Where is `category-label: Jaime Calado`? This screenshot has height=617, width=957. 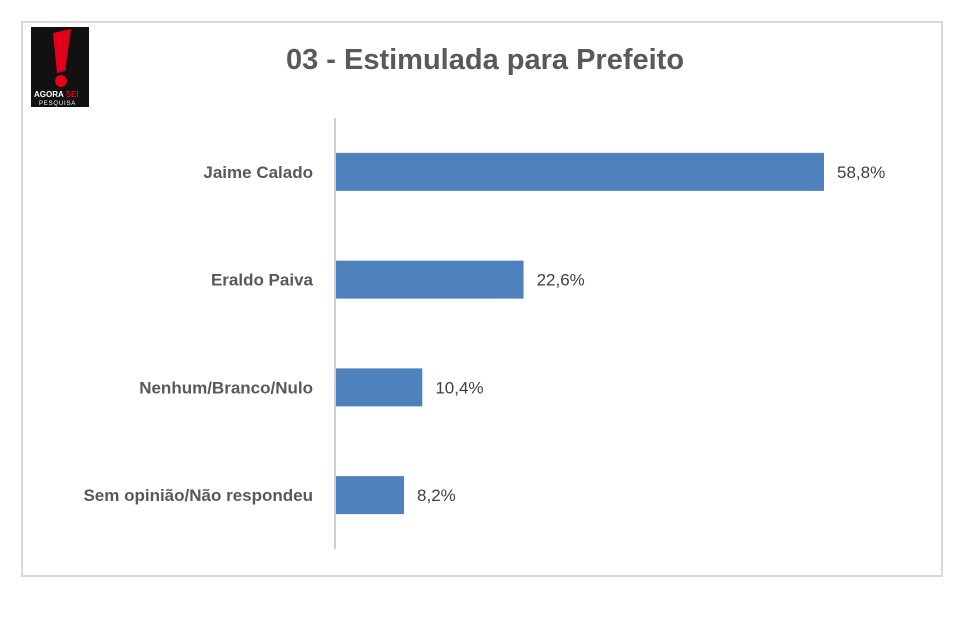
category-label: Jaime Calado is located at coordinates (258, 172).